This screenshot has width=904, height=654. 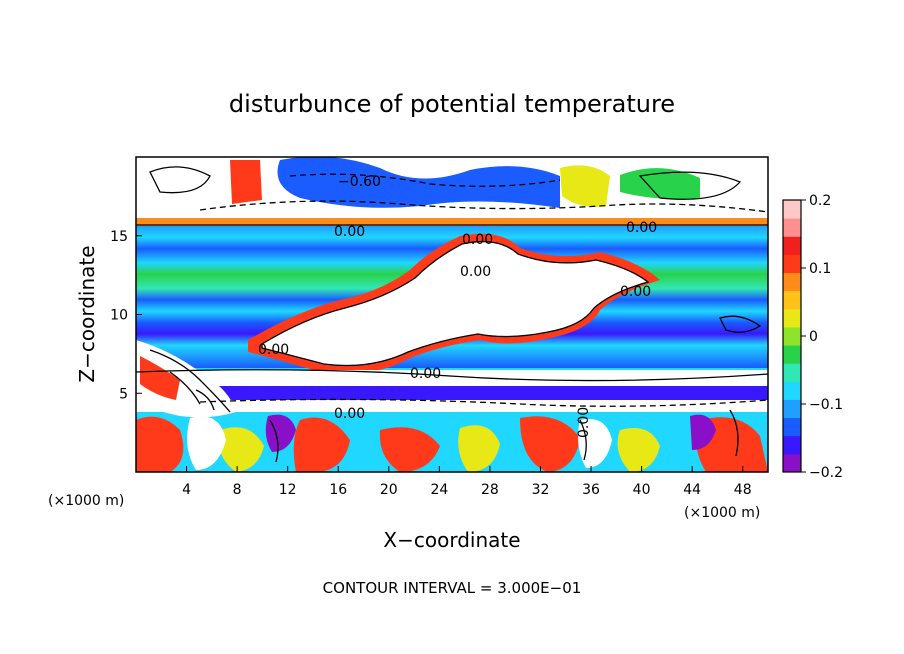 What do you see at coordinates (439, 490) in the screenshot?
I see `x-tick-label: 24` at bounding box center [439, 490].